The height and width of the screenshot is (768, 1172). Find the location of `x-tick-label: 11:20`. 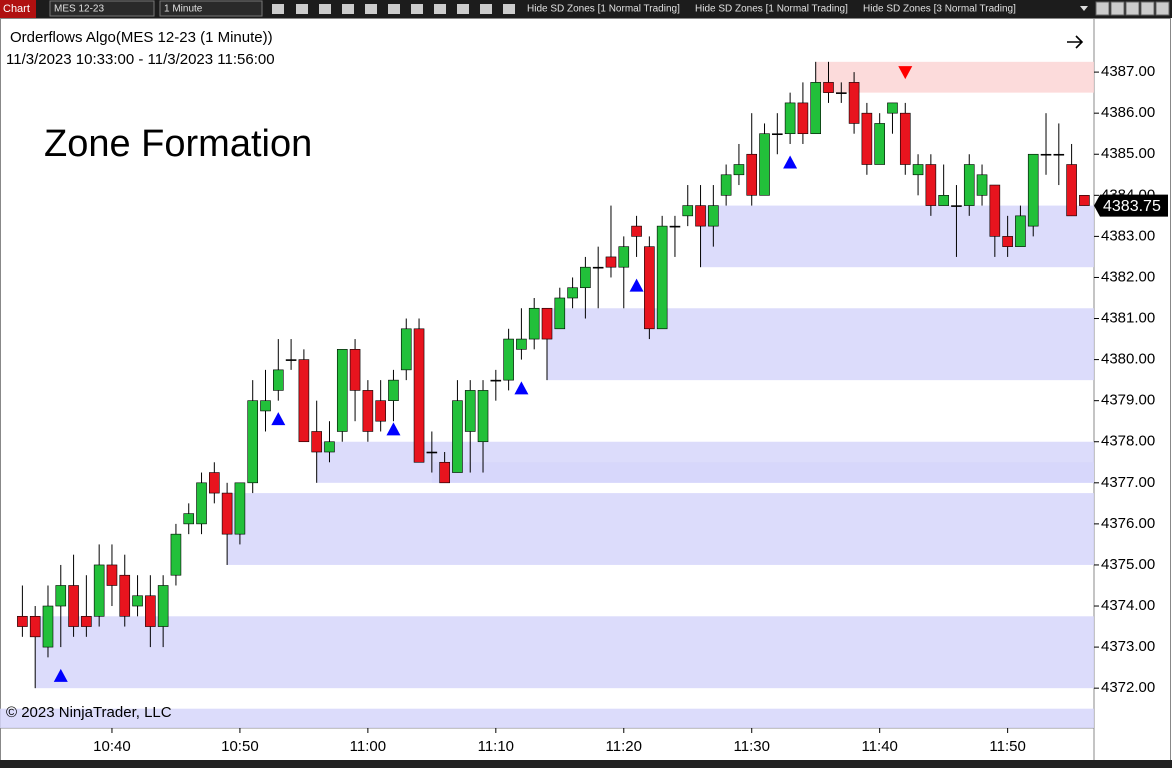

x-tick-label: 11:20 is located at coordinates (624, 746).